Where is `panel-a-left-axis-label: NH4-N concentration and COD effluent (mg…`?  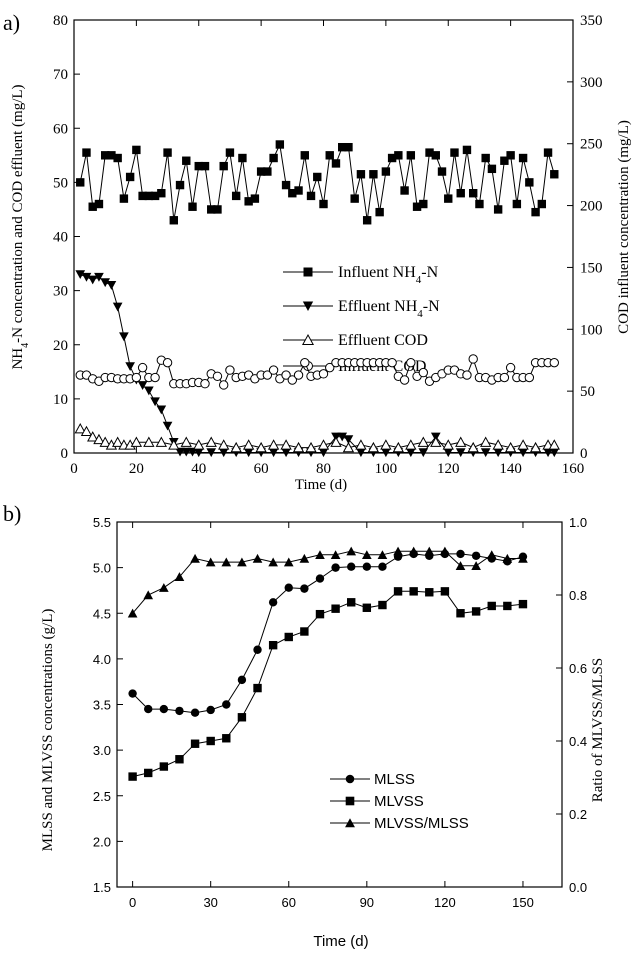
panel-a-left-axis-label: NH4-N concentration and COD effluent (mg… is located at coordinates (20, 226).